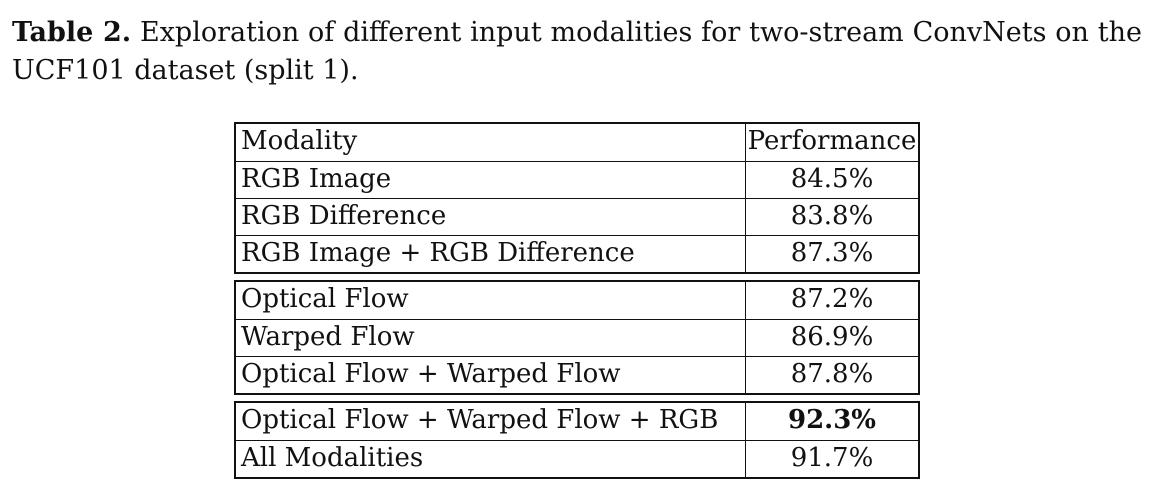 The height and width of the screenshot is (499, 1152). I want to click on modality-cell: All Modalities, so click(491, 459).